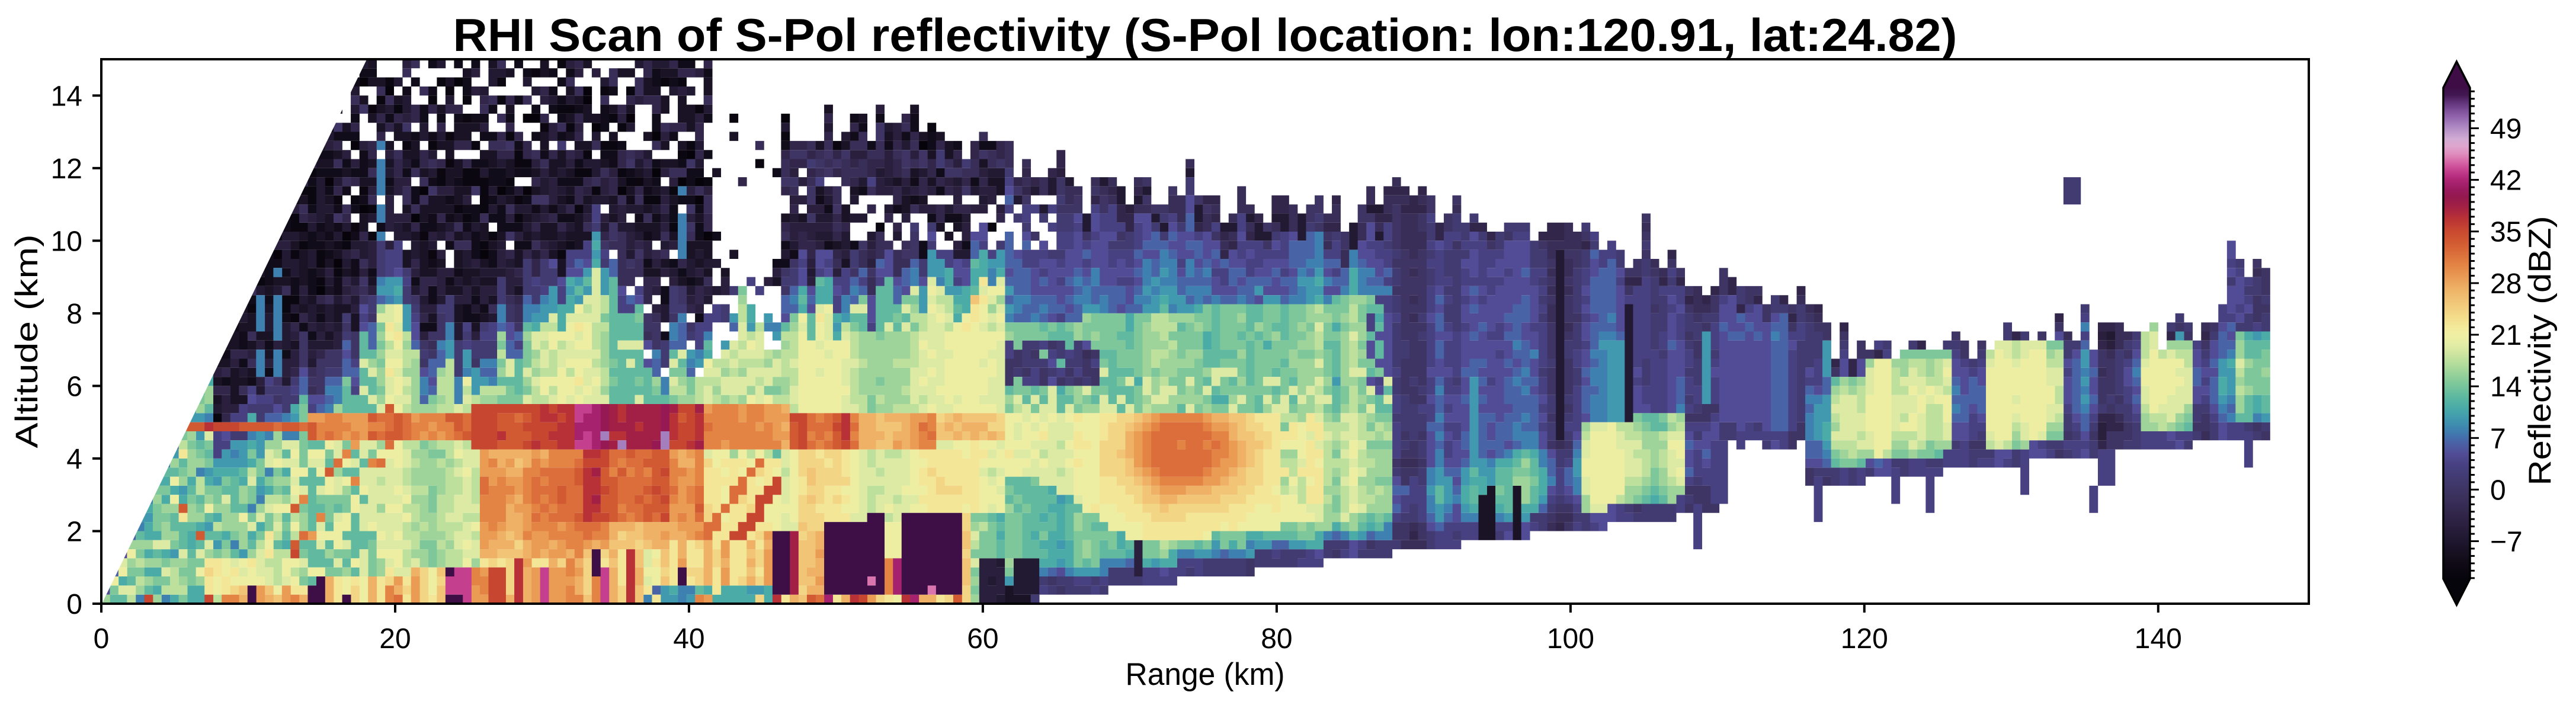 This screenshot has height=705, width=2576. Describe the element at coordinates (1865, 639) in the screenshot. I see `svg-text: 120` at that location.